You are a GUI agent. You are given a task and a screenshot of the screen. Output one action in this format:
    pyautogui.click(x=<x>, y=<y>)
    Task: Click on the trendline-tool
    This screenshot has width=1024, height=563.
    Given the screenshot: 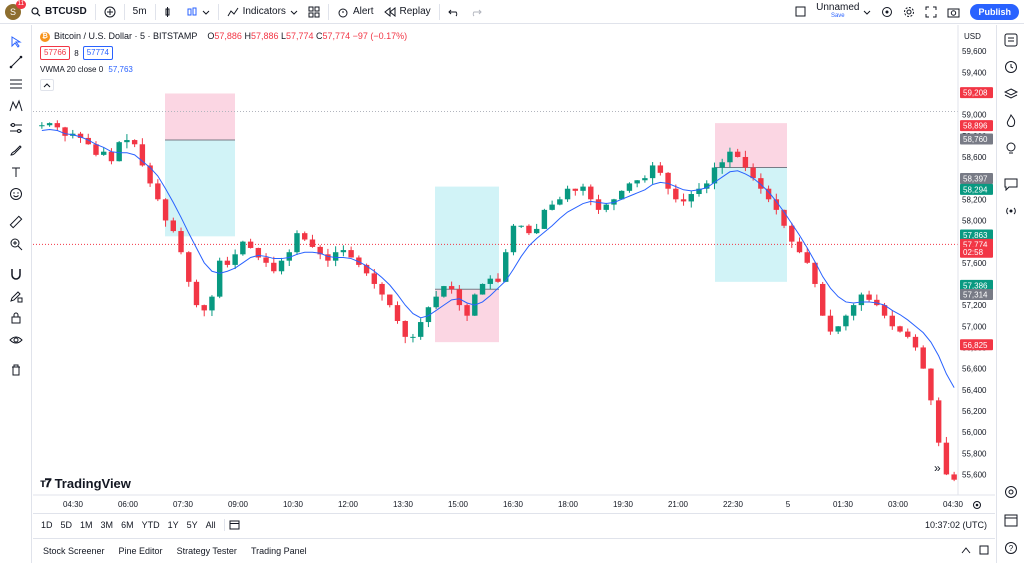 What is the action you would take?
    pyautogui.click(x=16, y=62)
    